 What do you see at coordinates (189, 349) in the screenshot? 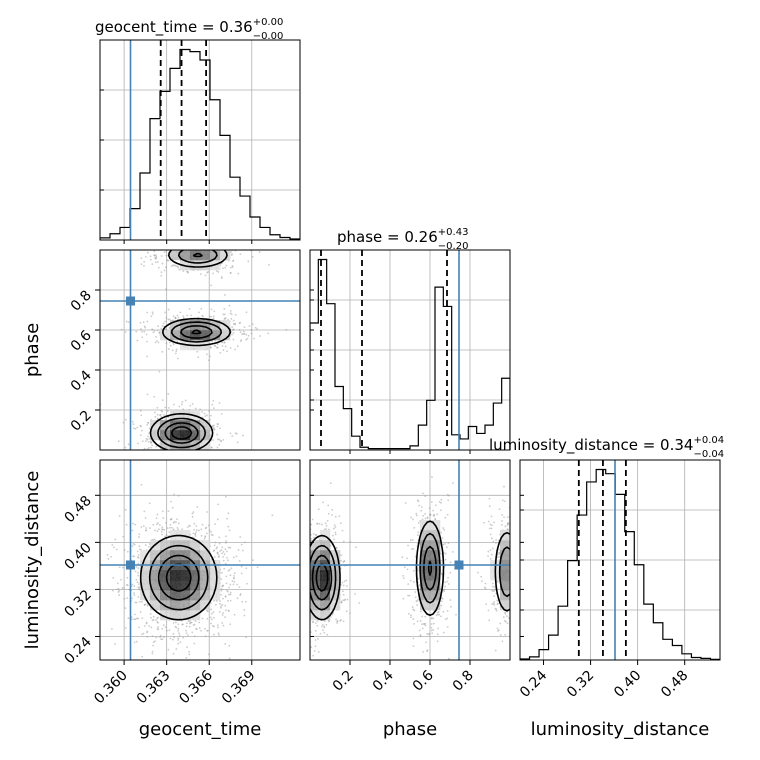
I see `contour-line` at bounding box center [189, 349].